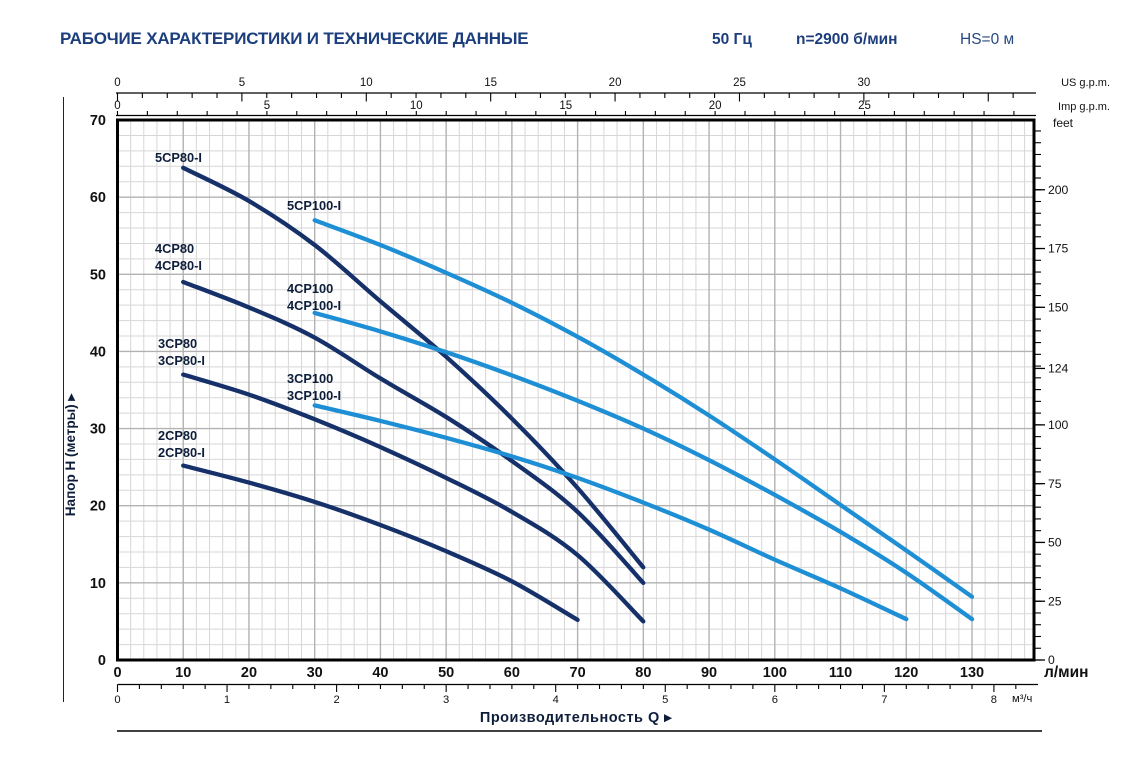 This screenshot has width=1129, height=766. I want to click on x-axis-title: Производительность Q ▸, so click(576, 718).